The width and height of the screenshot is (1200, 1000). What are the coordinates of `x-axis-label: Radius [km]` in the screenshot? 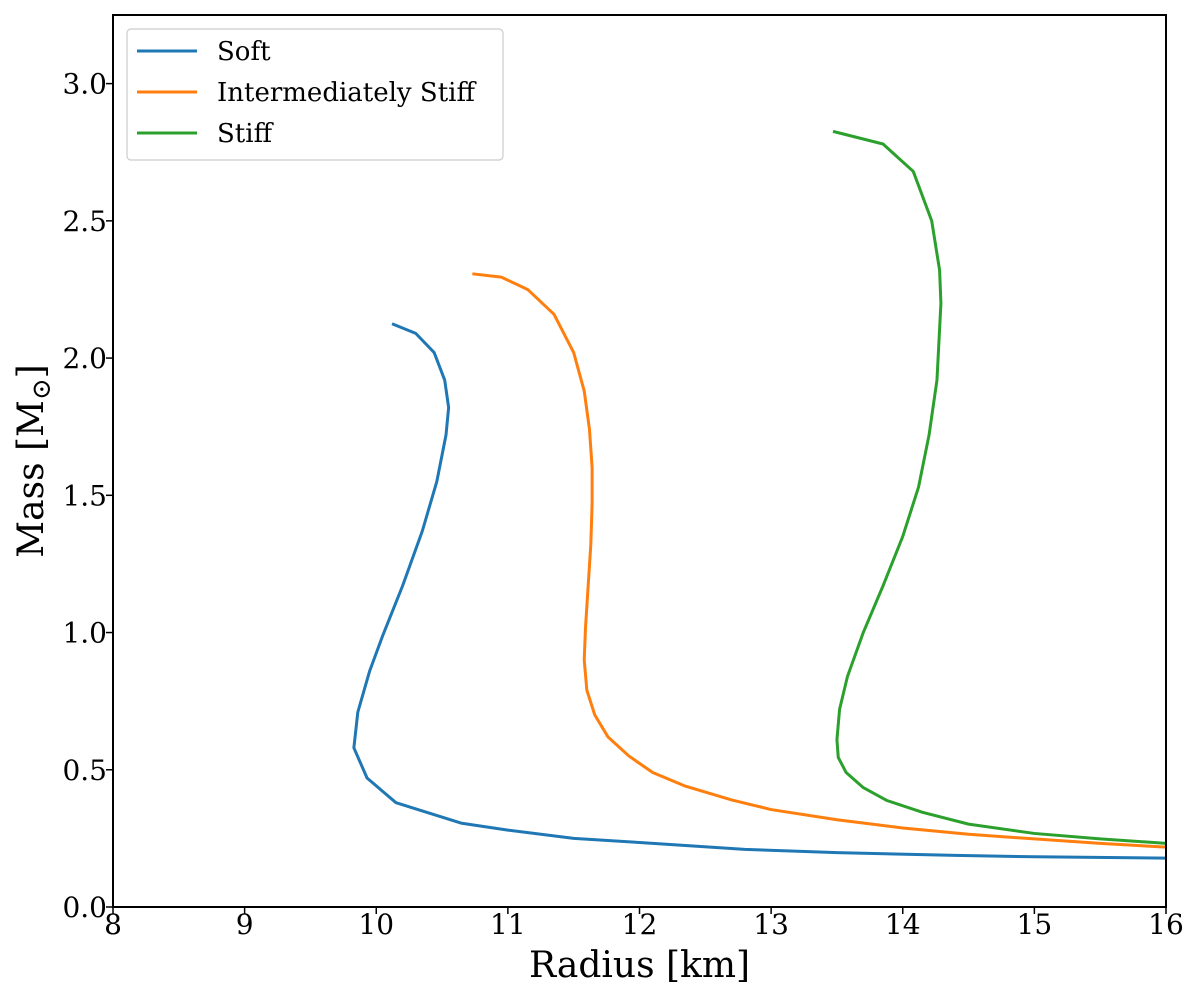 It's located at (639, 965).